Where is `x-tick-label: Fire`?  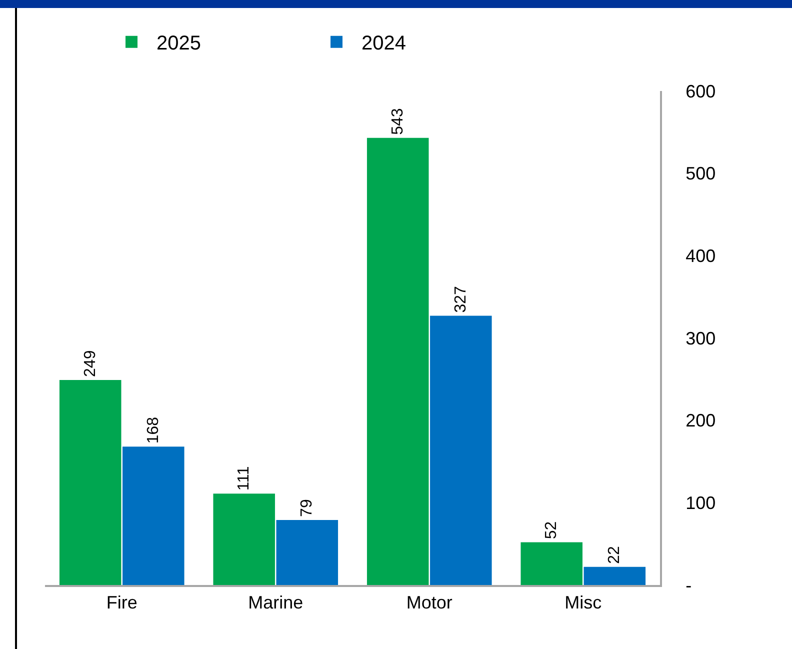
x-tick-label: Fire is located at coordinates (122, 602).